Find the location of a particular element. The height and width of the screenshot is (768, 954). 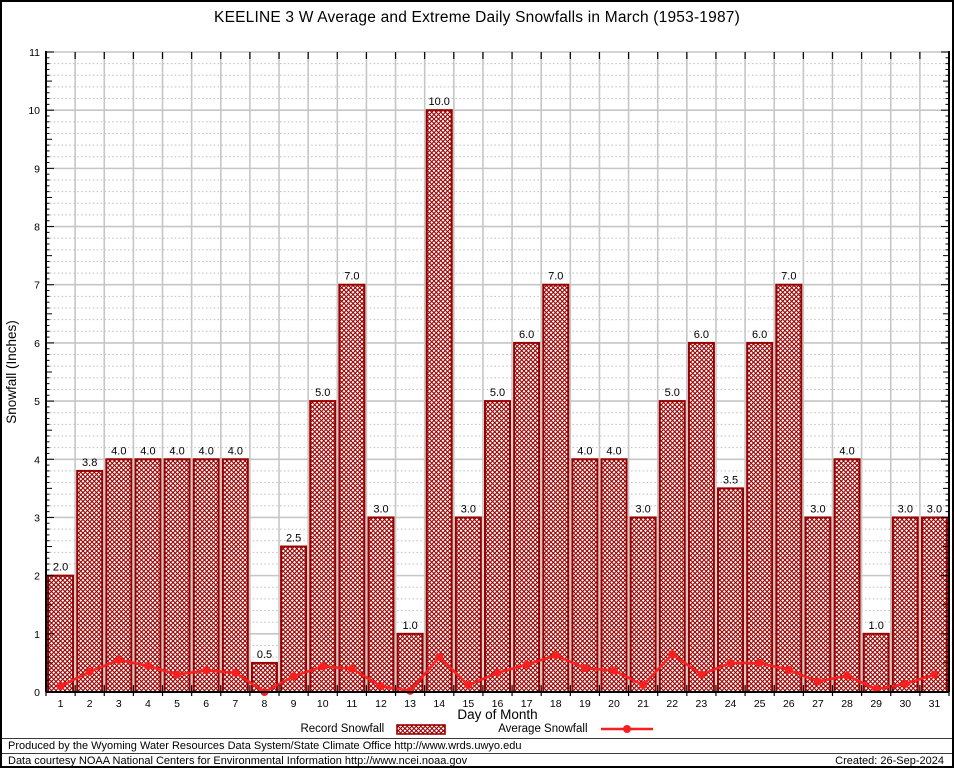

average-snowfall-line is located at coordinates (497, 673).